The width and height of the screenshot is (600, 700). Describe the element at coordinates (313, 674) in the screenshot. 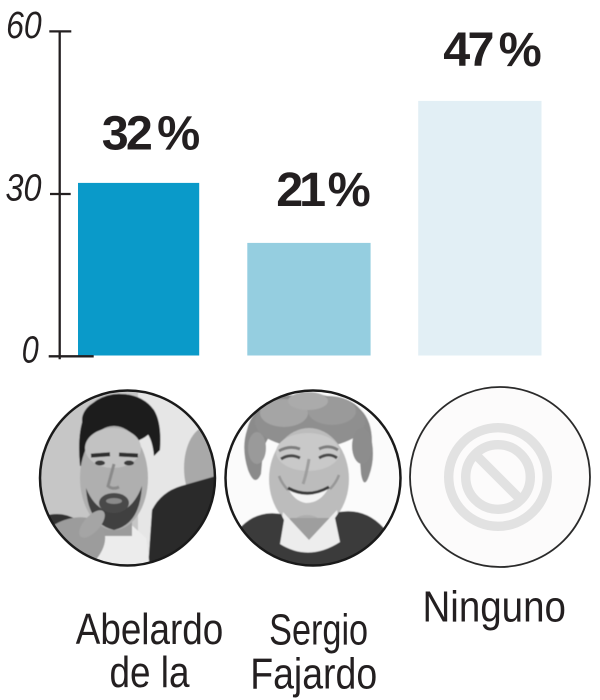

I see `svg-text: Fajardo` at that location.